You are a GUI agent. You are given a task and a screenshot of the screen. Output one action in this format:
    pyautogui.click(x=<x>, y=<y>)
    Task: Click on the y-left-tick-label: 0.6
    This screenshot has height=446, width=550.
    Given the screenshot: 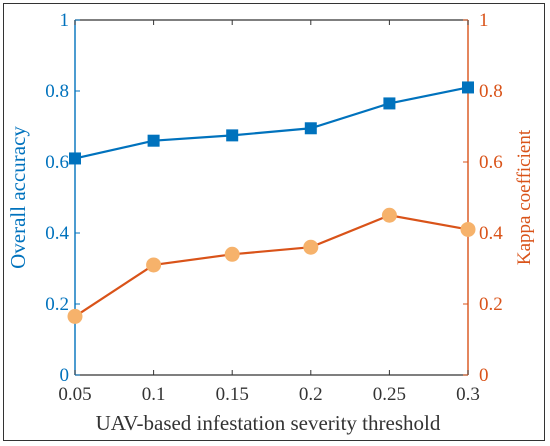 What is the action you would take?
    pyautogui.click(x=57, y=162)
    